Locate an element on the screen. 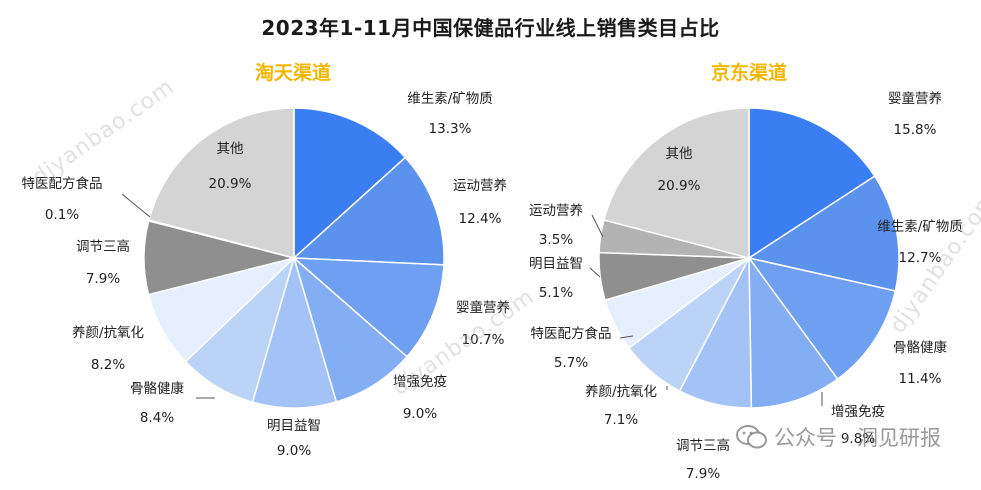 The image size is (981, 490). slice-value-label: 8.2% is located at coordinates (108, 365).